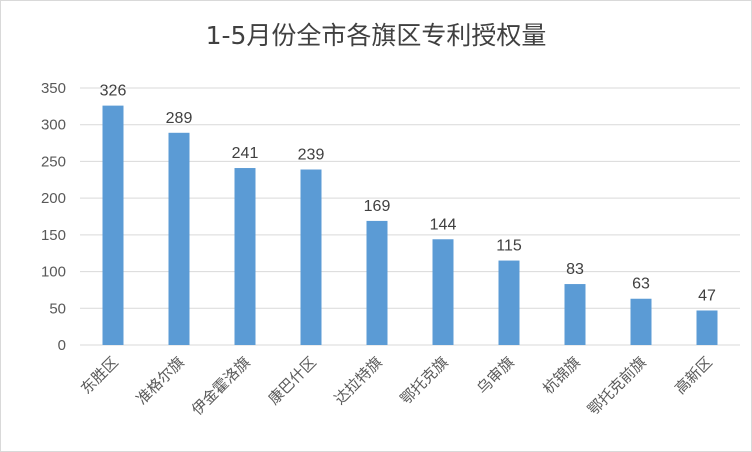  I want to click on y-tick-label: 0, so click(62, 345).